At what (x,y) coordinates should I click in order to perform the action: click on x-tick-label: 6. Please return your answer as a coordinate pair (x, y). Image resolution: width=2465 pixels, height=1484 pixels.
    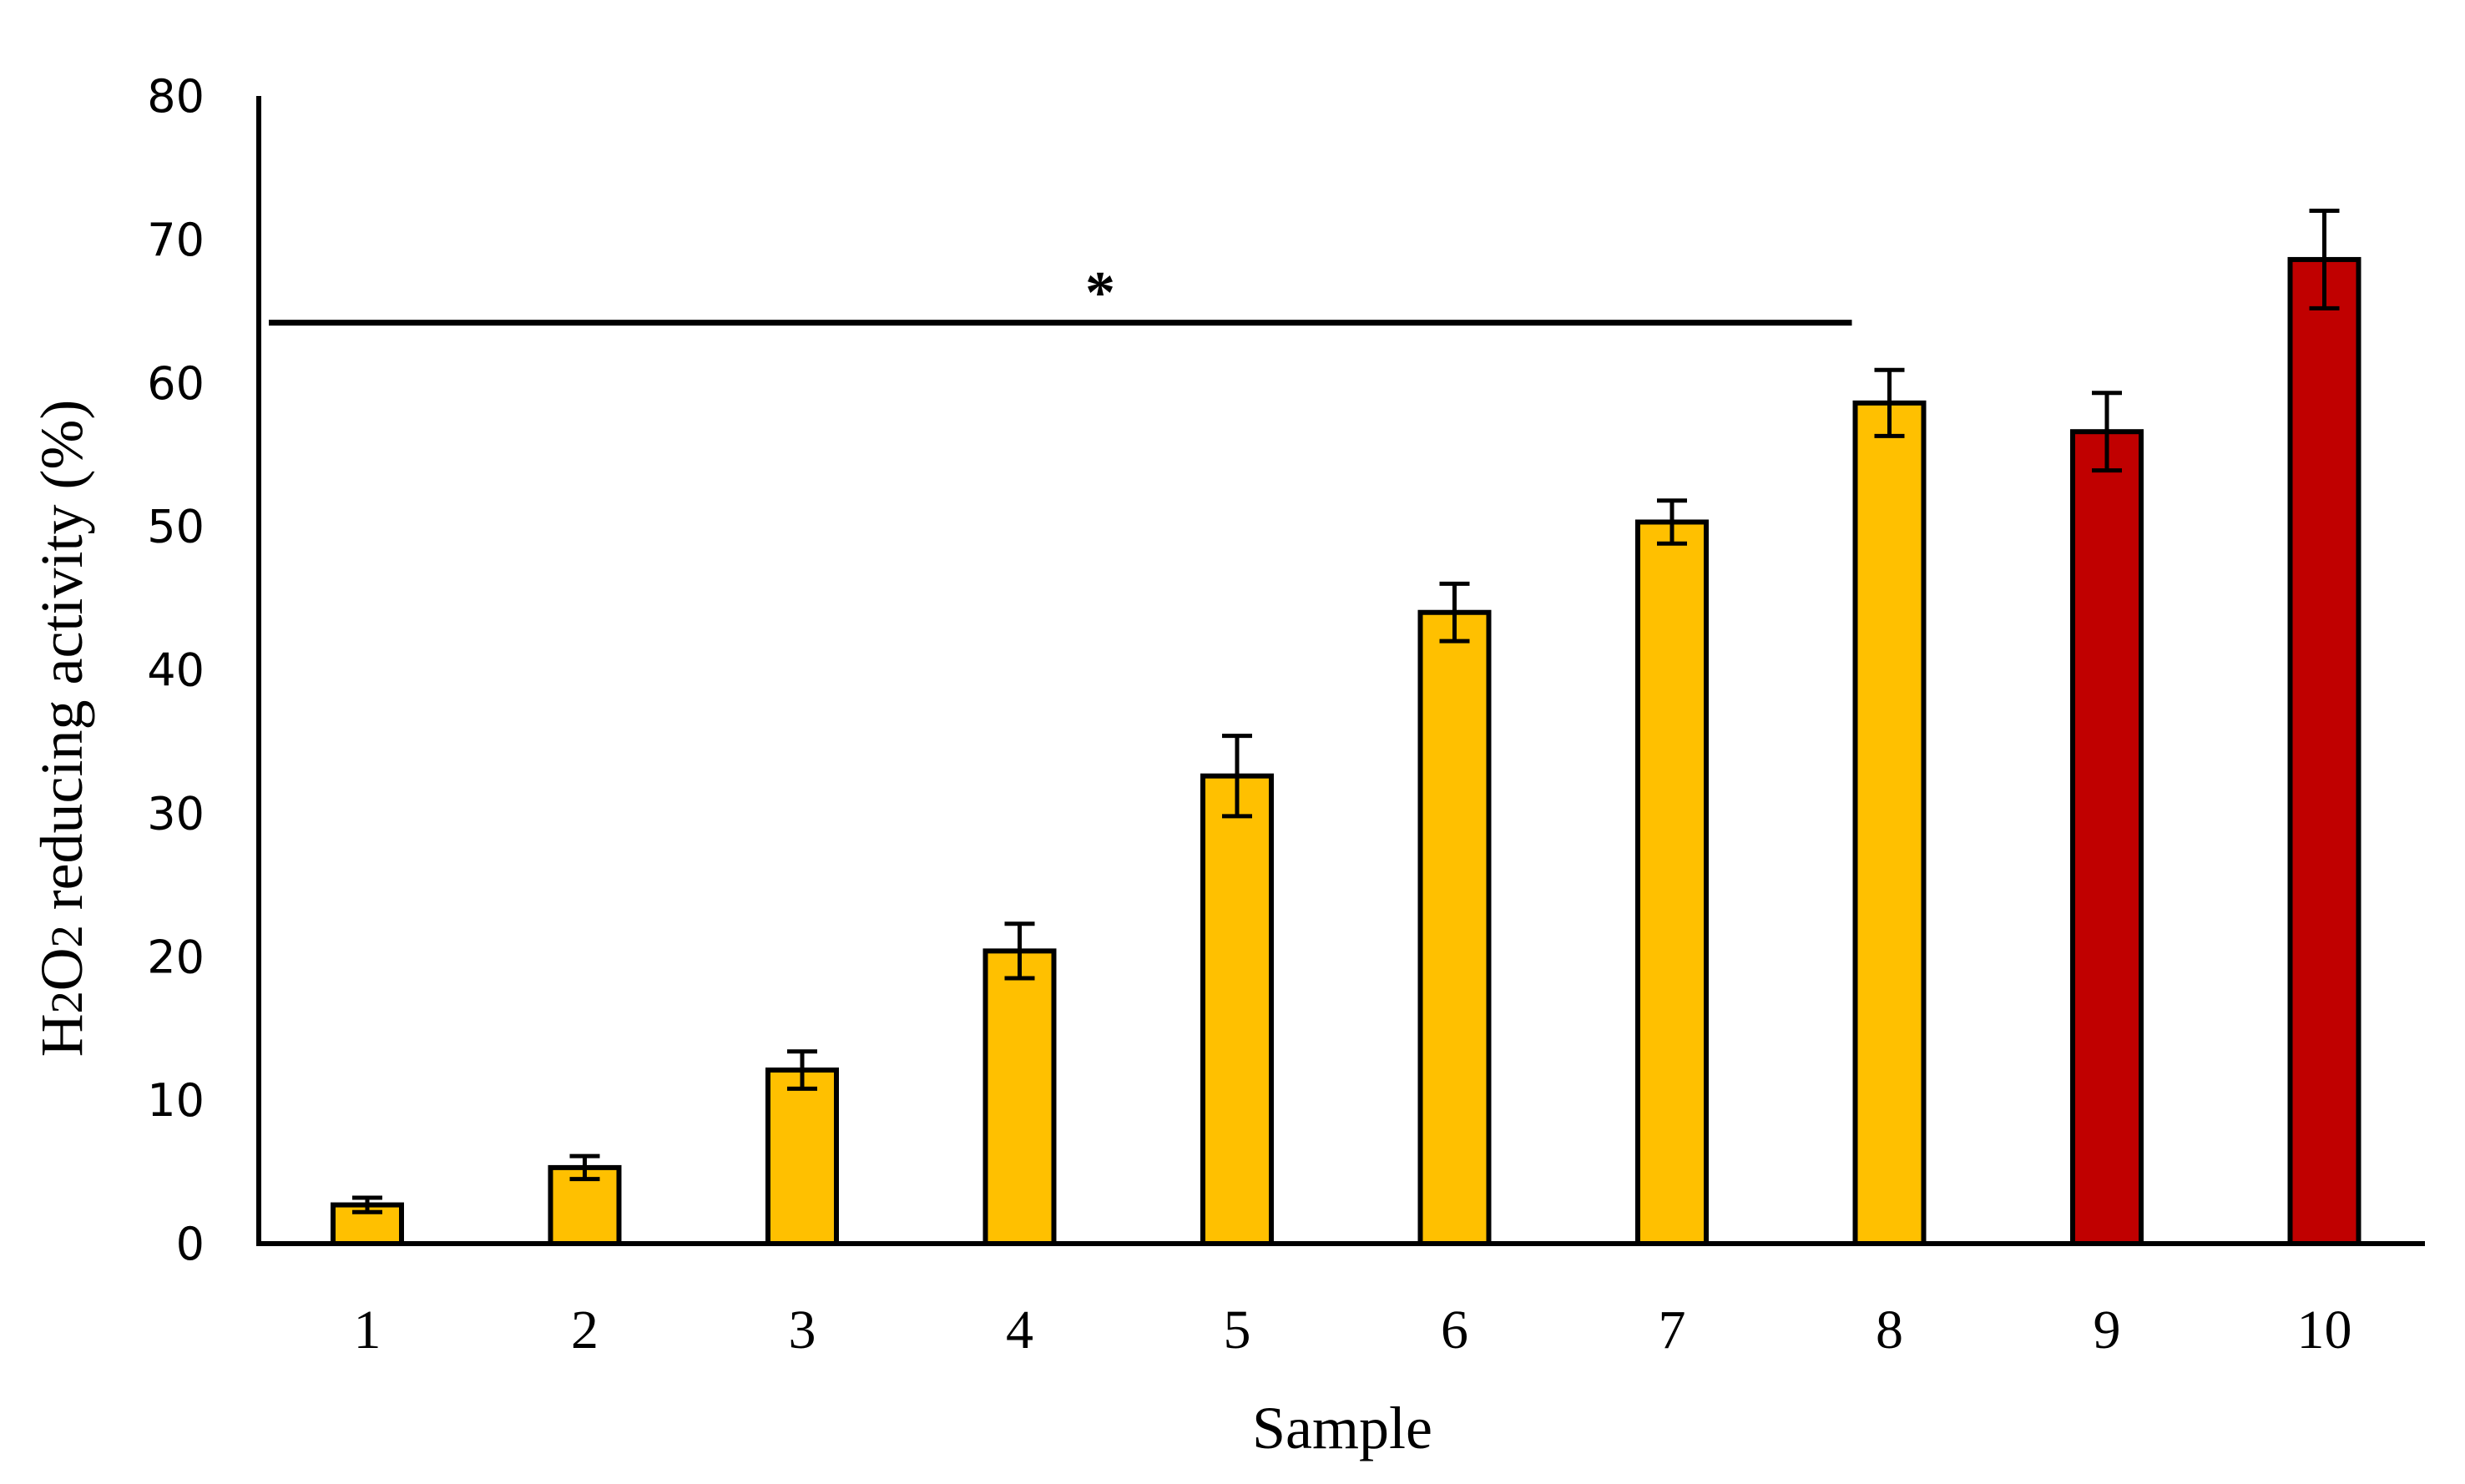
    Looking at the image, I should click on (1455, 1330).